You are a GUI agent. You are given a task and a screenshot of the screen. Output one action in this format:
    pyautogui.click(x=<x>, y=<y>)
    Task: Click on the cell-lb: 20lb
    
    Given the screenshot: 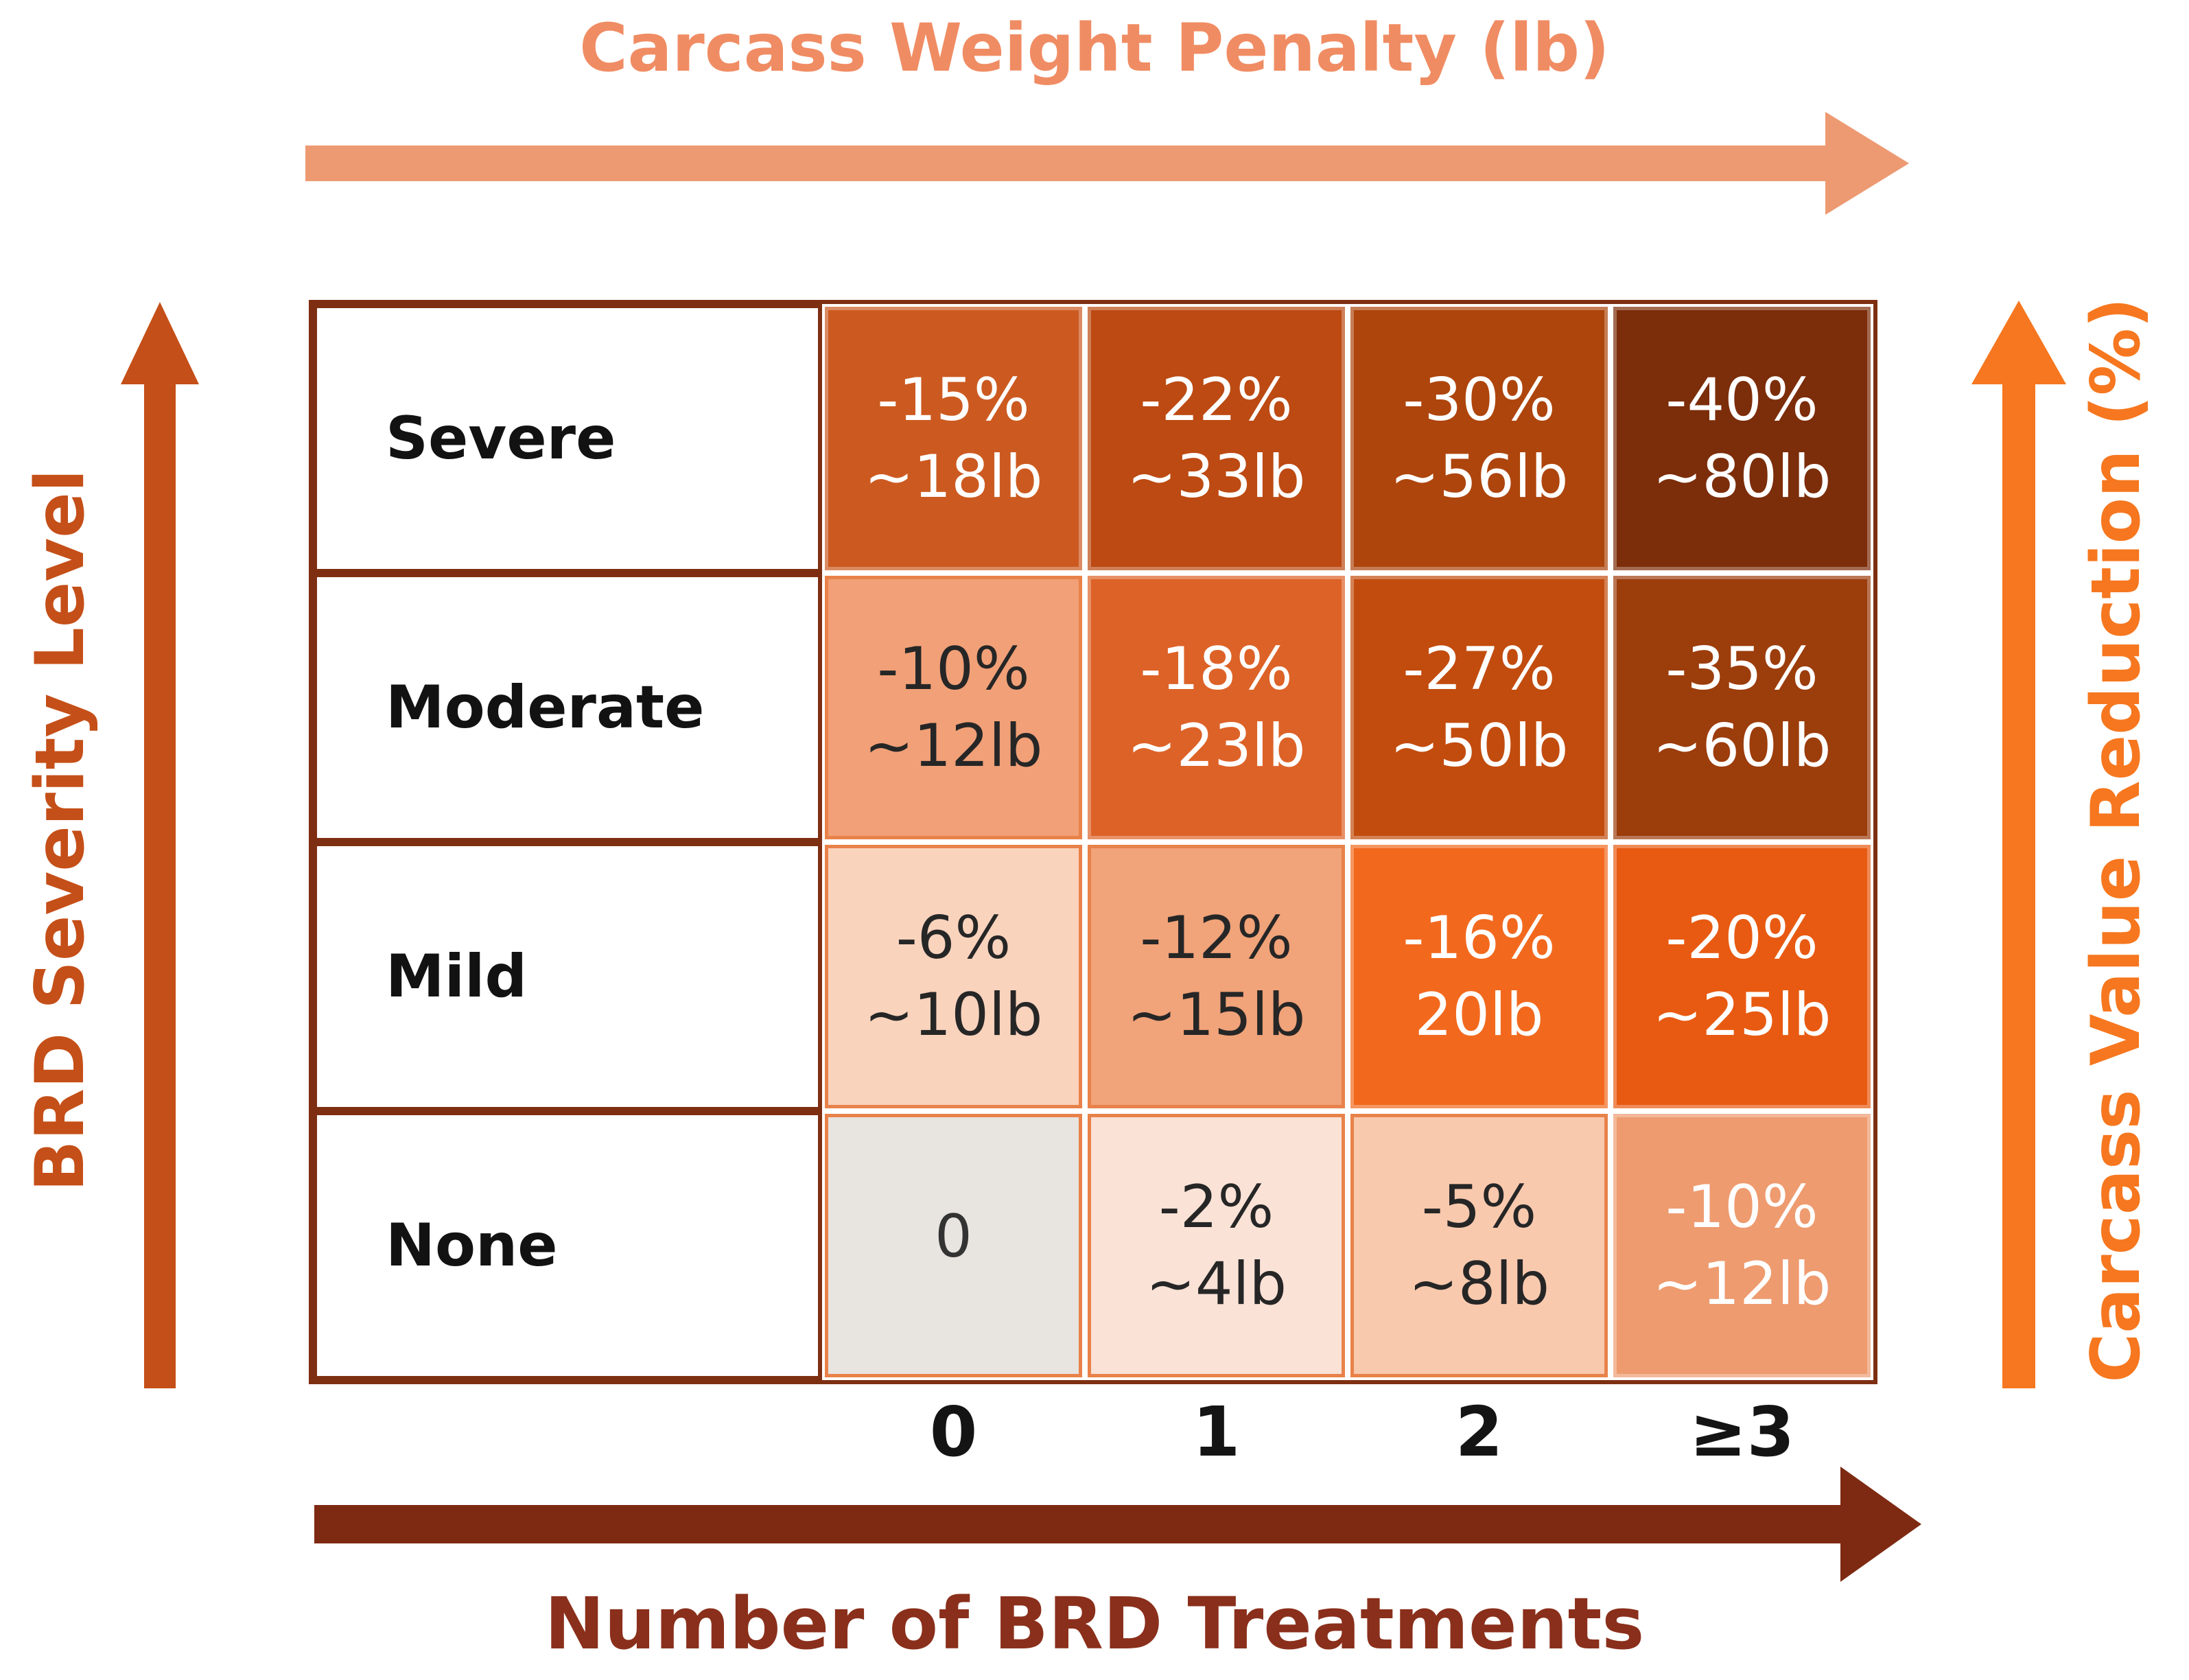 What is the action you would take?
    pyautogui.click(x=1479, y=1015)
    